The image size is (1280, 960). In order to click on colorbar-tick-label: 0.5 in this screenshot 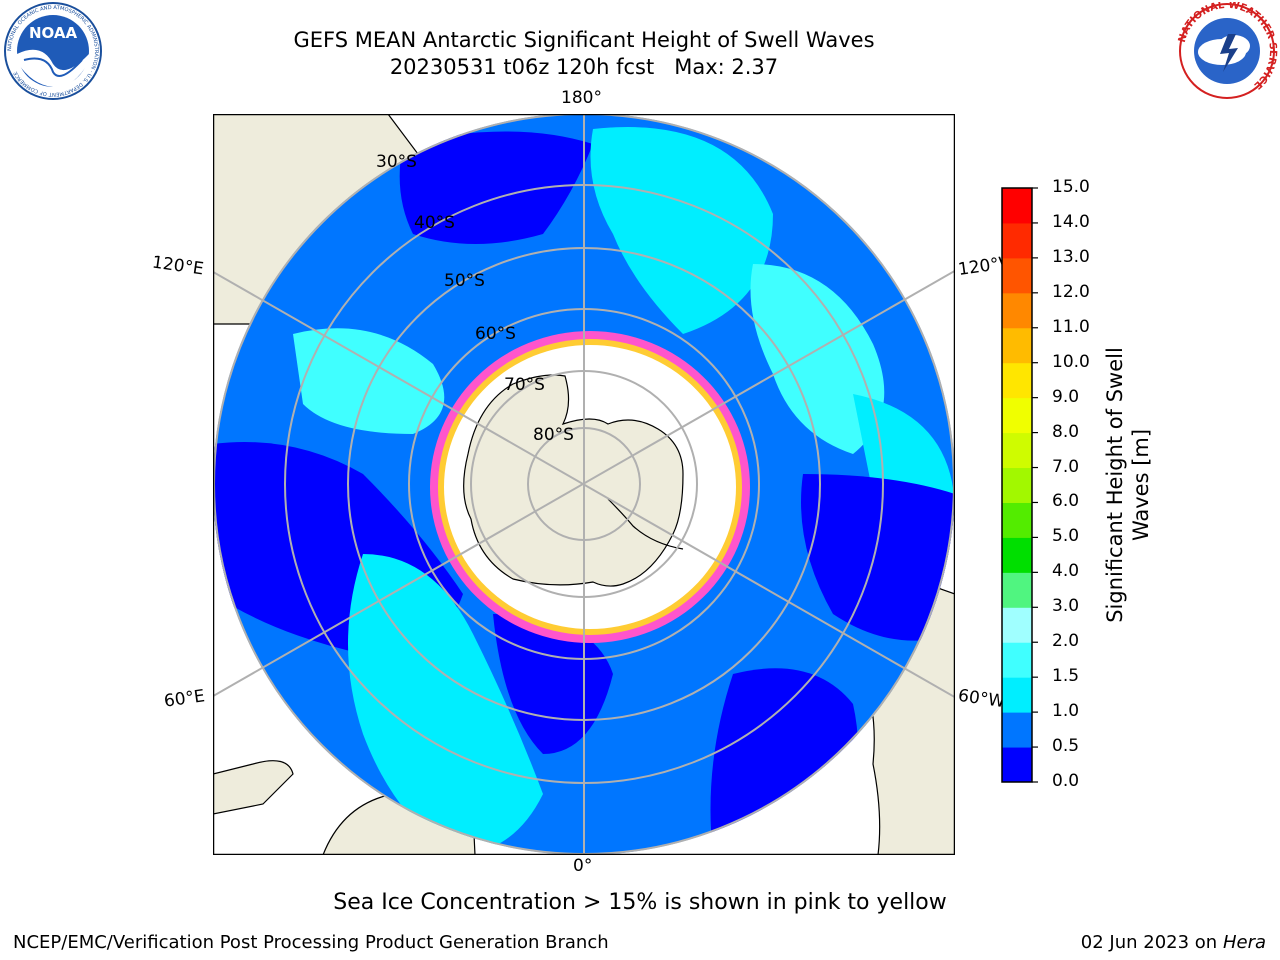, I will do `click(1066, 746)`.